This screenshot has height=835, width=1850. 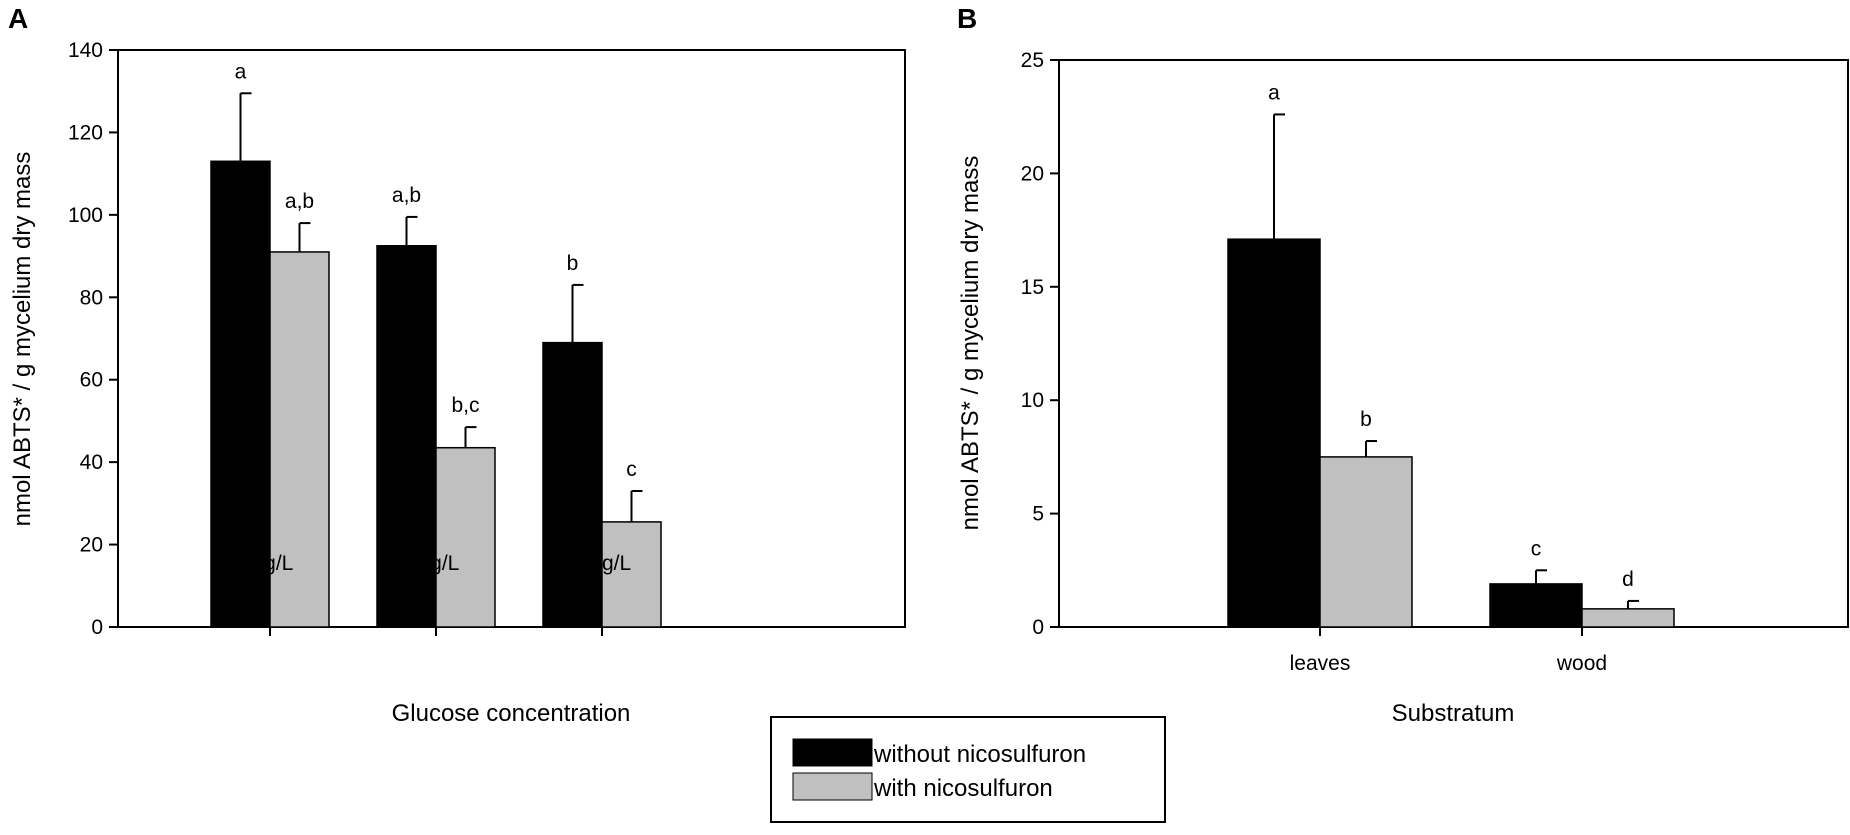 What do you see at coordinates (1320, 663) in the screenshot?
I see `panel-b-x-category-leaves: leaves` at bounding box center [1320, 663].